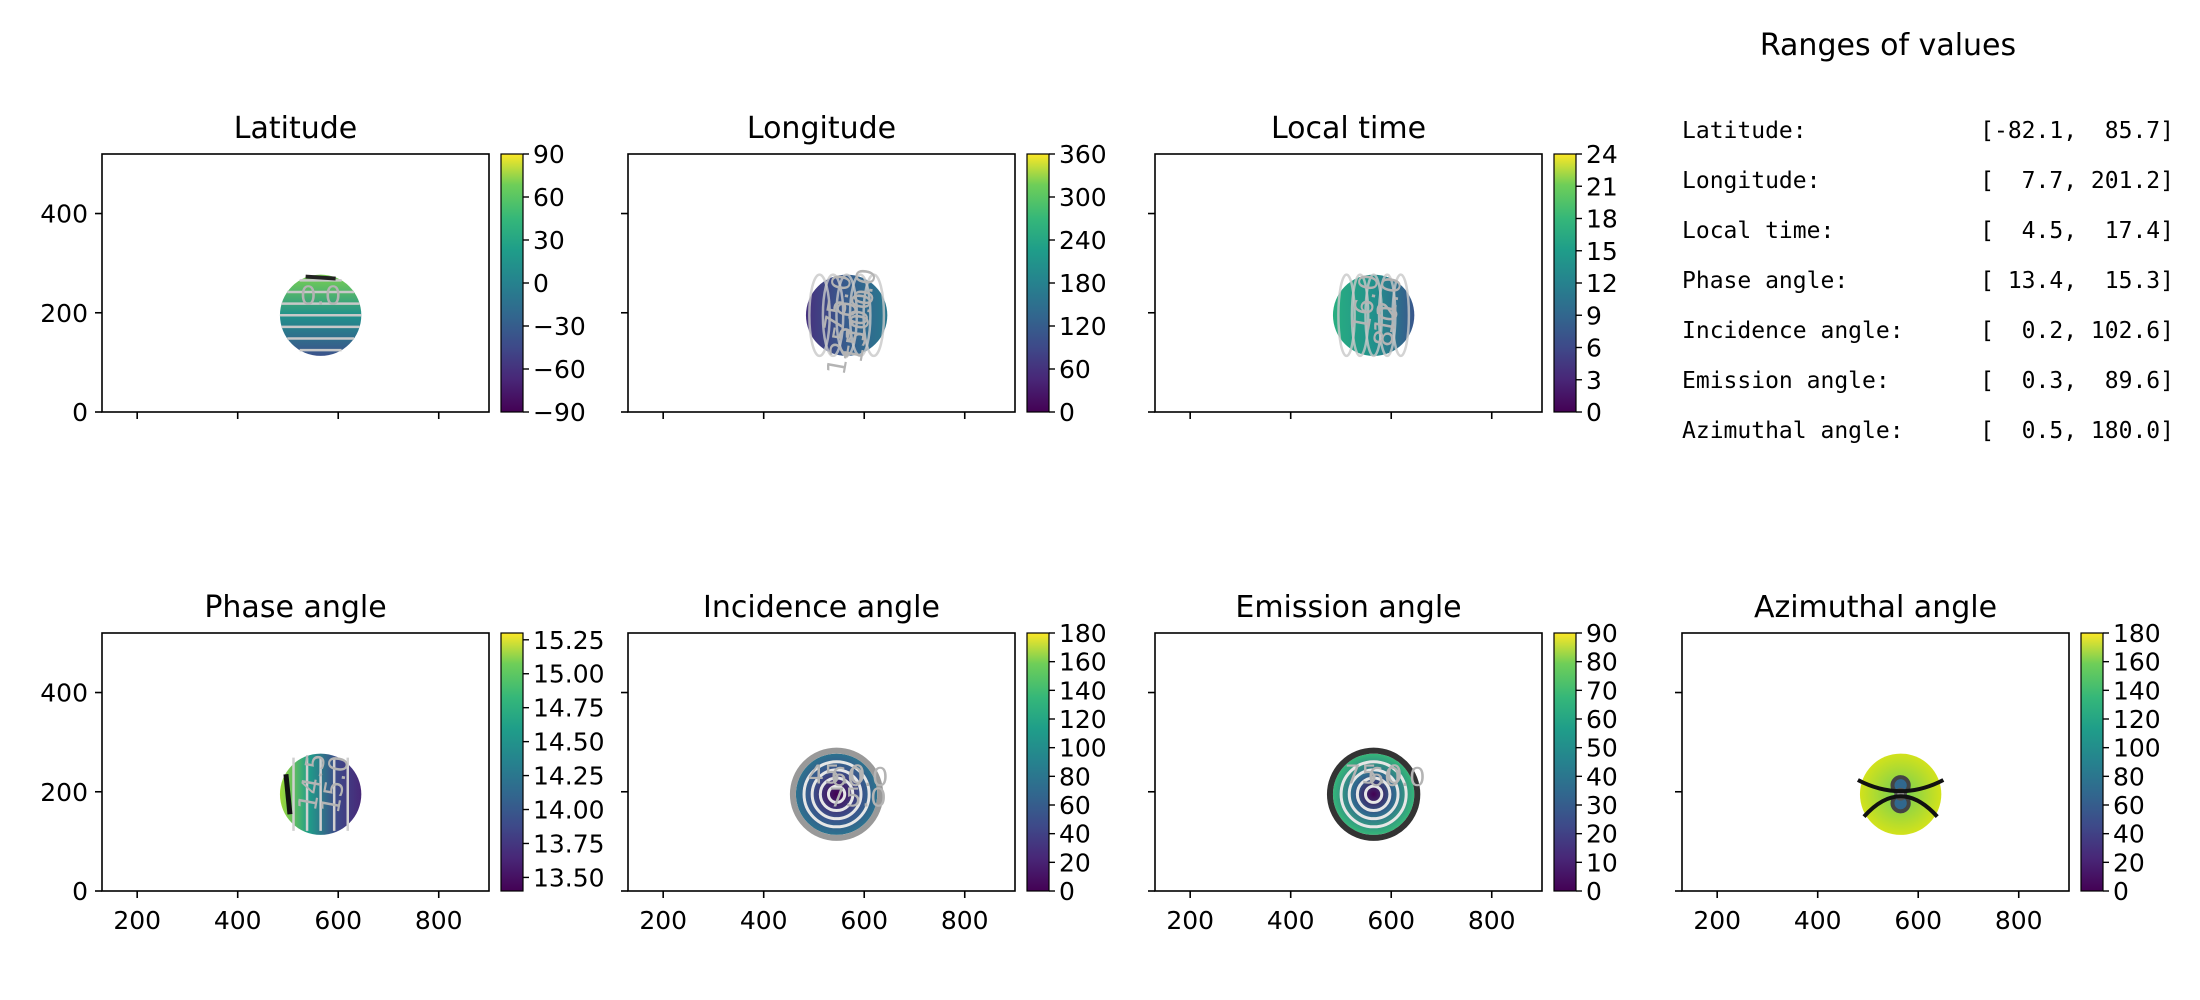 This screenshot has width=2200, height=1000. What do you see at coordinates (320, 296) in the screenshot?
I see `contour-label: 0.0` at bounding box center [320, 296].